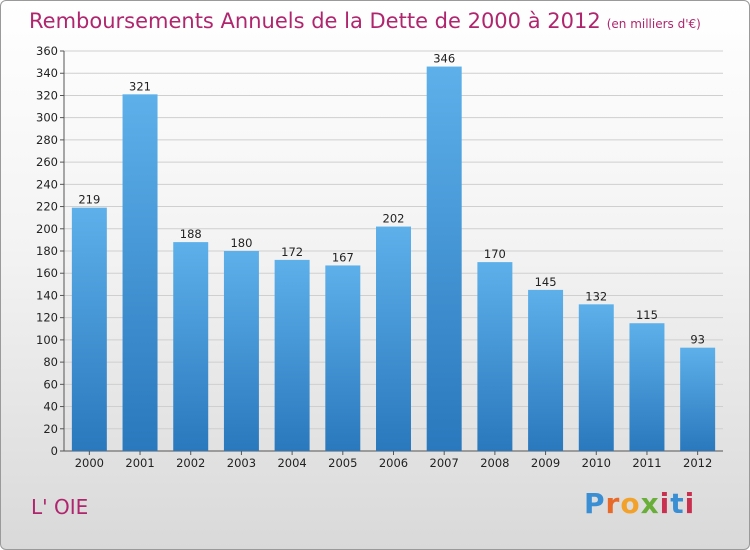 This screenshot has width=750, height=550. I want to click on y-tick-label: 220, so click(47, 207).